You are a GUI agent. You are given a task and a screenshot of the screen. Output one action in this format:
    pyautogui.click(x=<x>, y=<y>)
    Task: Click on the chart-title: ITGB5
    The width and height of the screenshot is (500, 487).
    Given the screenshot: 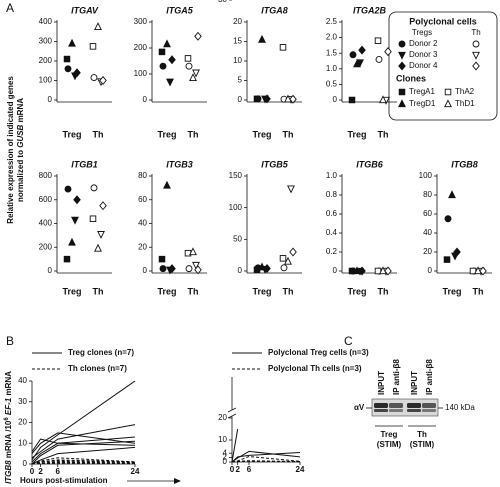 What is the action you would take?
    pyautogui.click(x=274, y=164)
    